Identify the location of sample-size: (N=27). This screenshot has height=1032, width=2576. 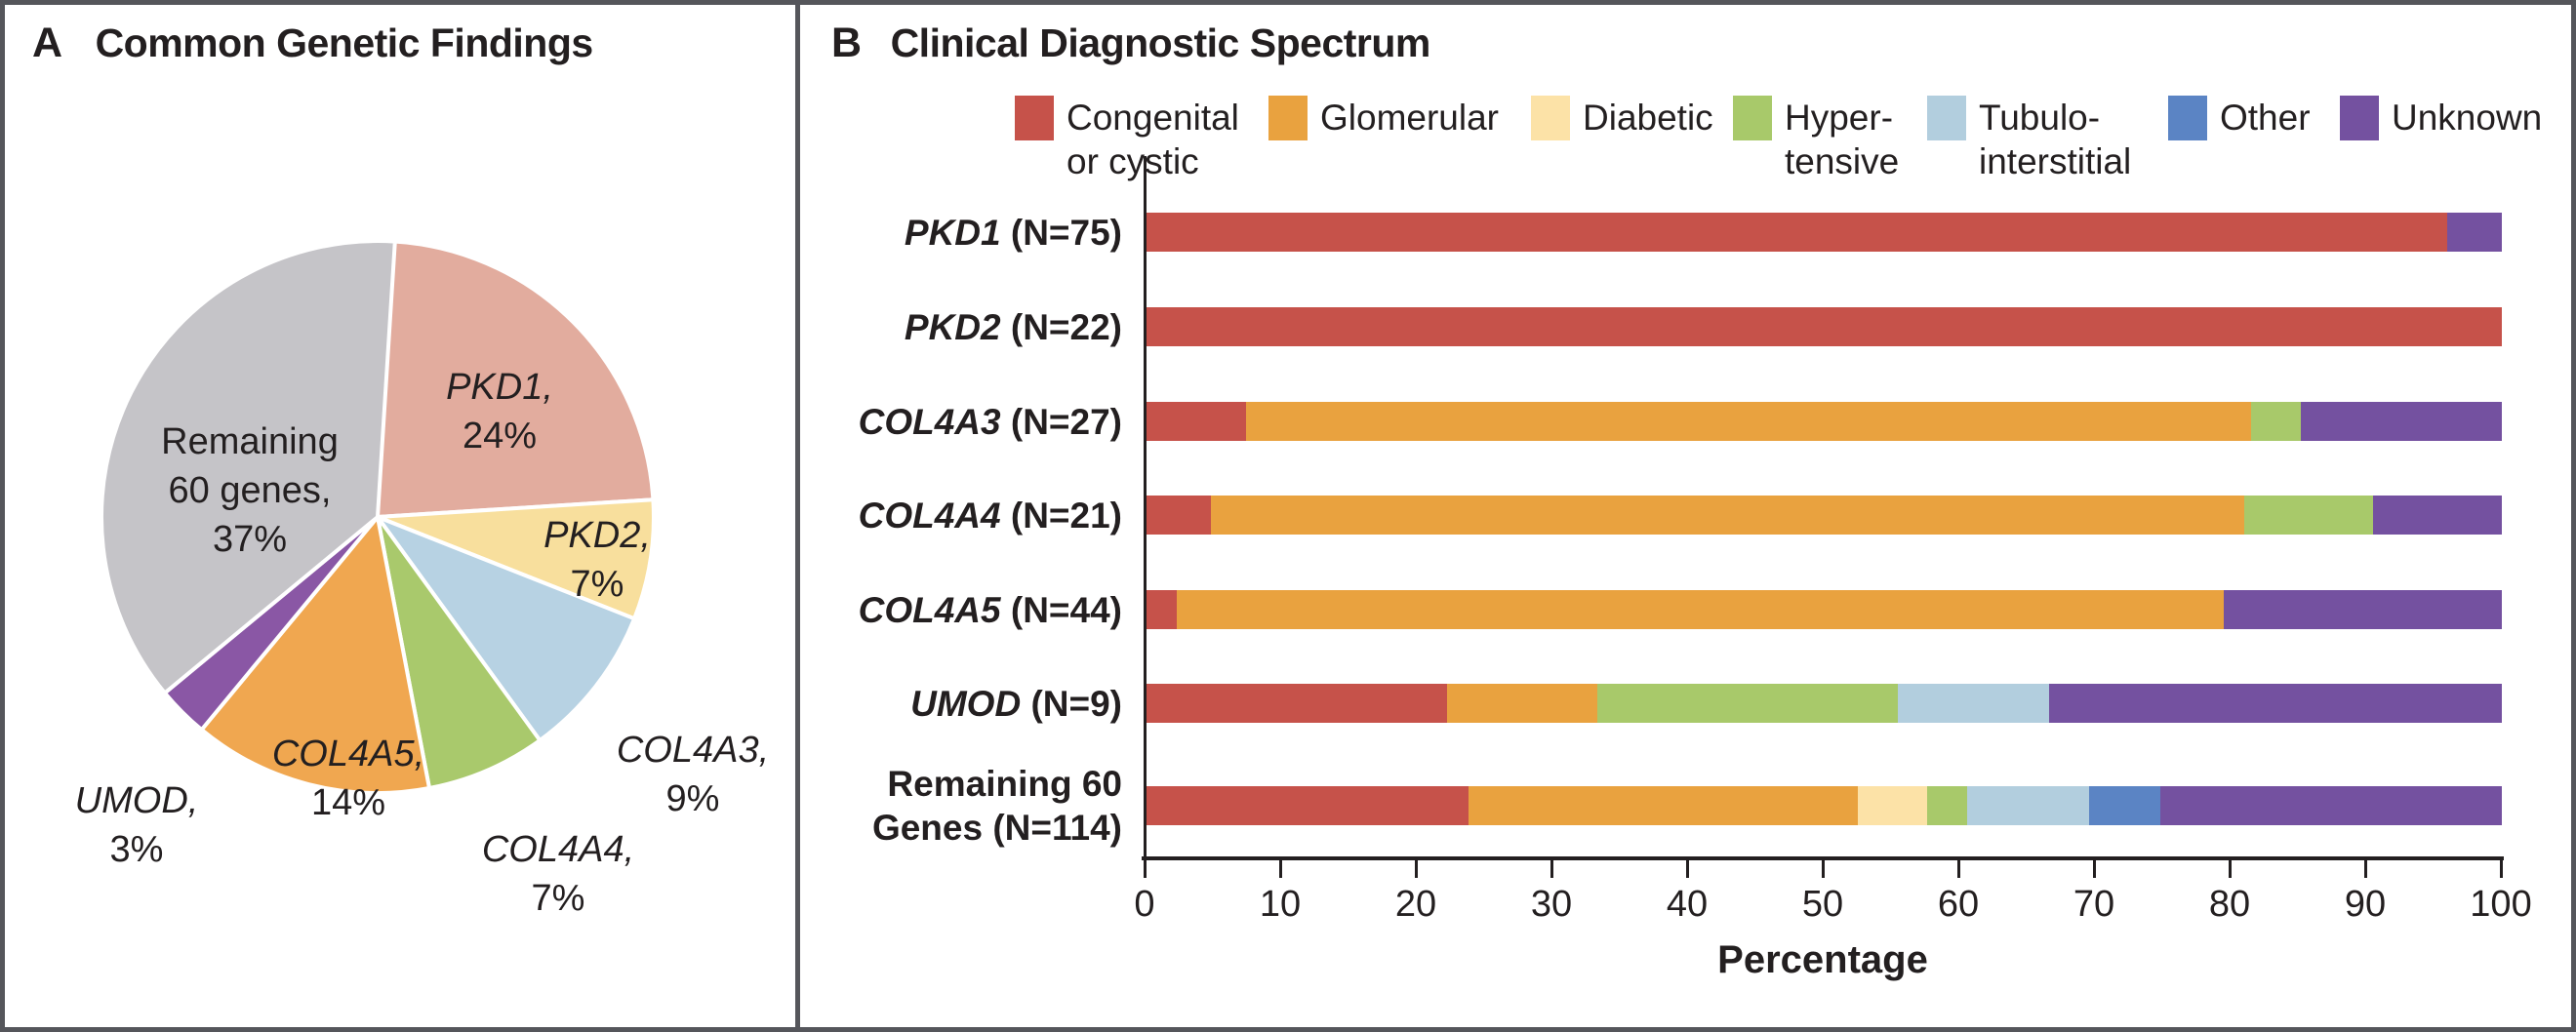
(1061, 422).